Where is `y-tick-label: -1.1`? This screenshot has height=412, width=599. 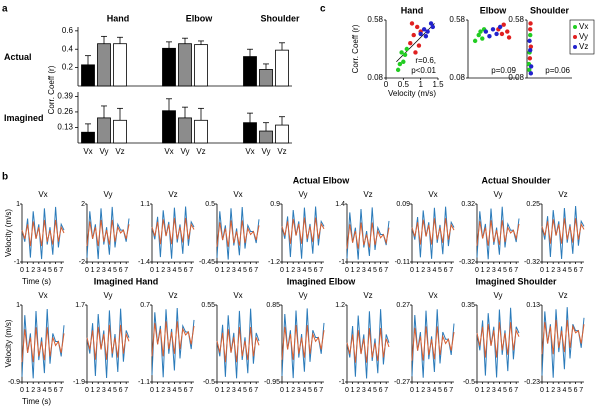 y-tick-label: -1.1 is located at coordinates (144, 382).